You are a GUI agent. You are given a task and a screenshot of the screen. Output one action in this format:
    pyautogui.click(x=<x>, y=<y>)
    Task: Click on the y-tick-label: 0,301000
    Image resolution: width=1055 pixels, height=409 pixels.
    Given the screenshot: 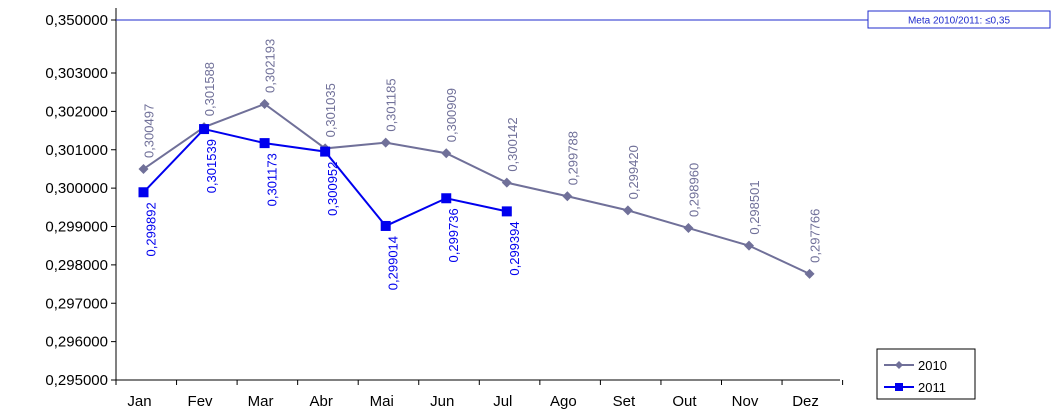 What is the action you would take?
    pyautogui.click(x=76, y=150)
    